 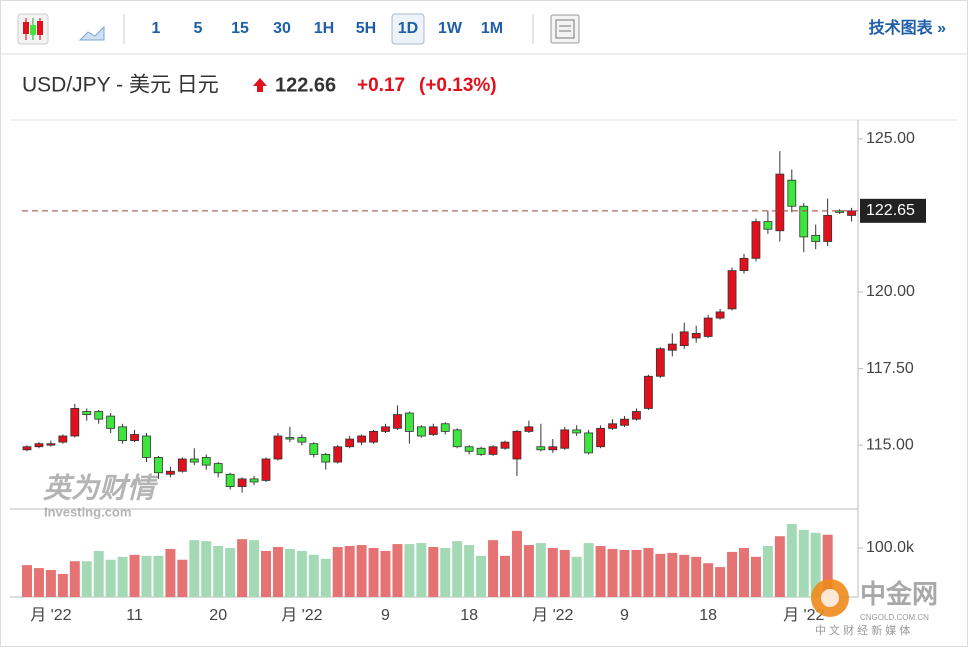 I want to click on candle-icon, so click(x=33, y=29).